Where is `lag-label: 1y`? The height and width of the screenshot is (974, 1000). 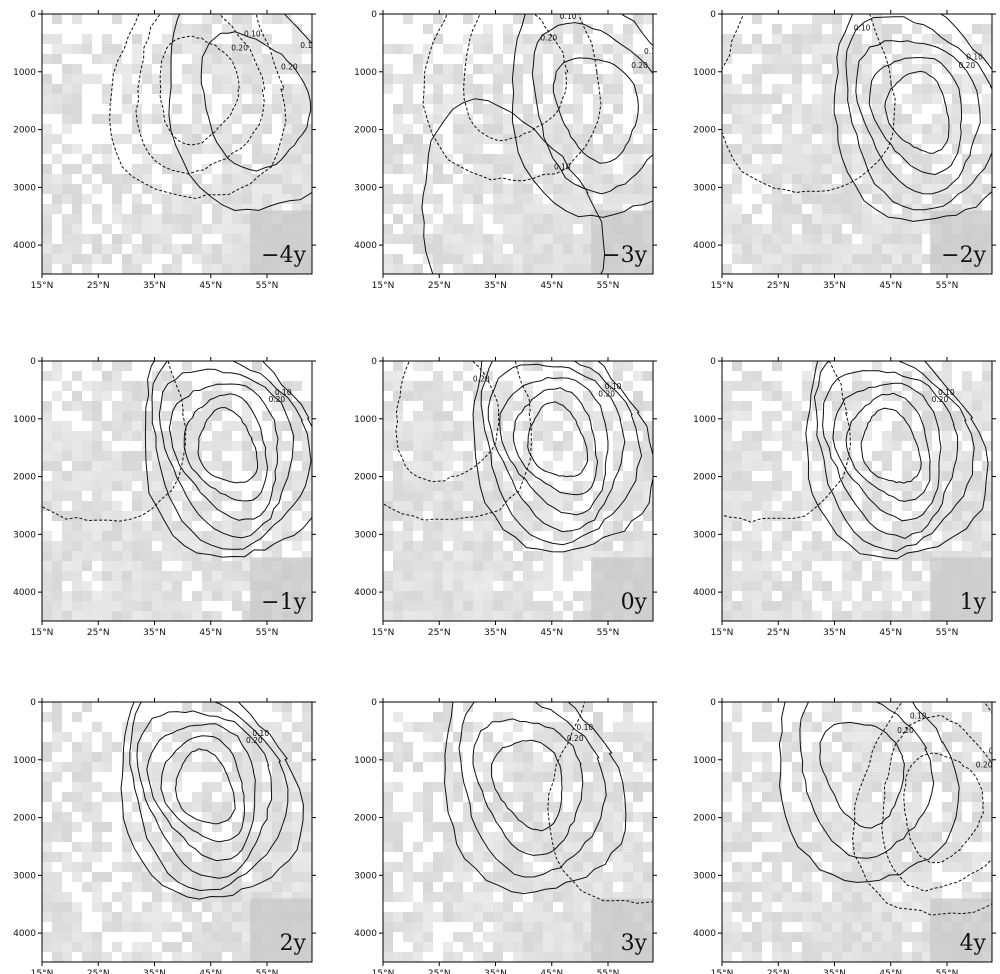 lag-label: 1y is located at coordinates (973, 602).